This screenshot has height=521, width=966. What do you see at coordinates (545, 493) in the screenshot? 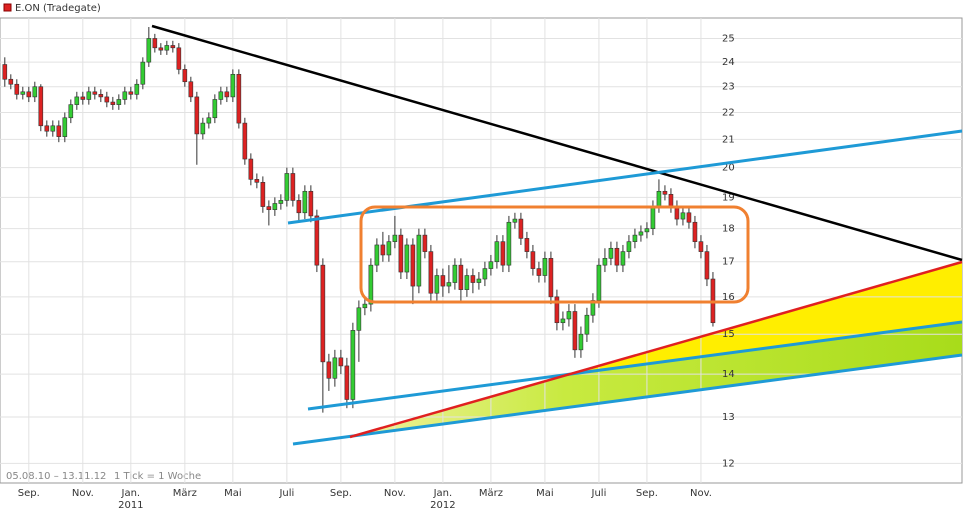
I see `x-tick-label: Mai` at bounding box center [545, 493].